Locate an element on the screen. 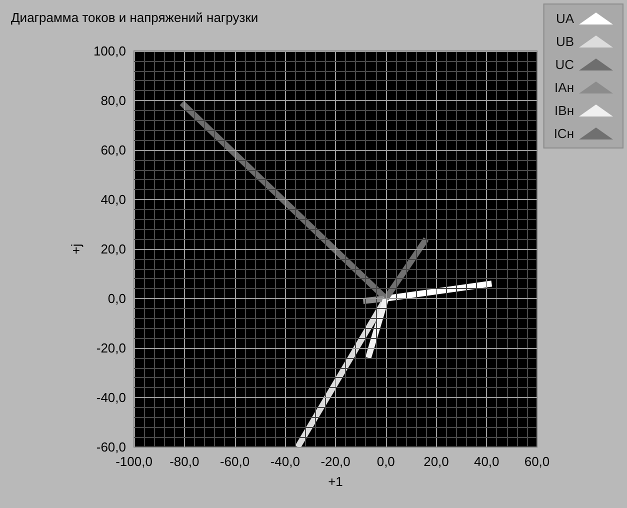 This screenshot has height=508, width=627. y-tick-label: 60,0 is located at coordinates (113, 150).